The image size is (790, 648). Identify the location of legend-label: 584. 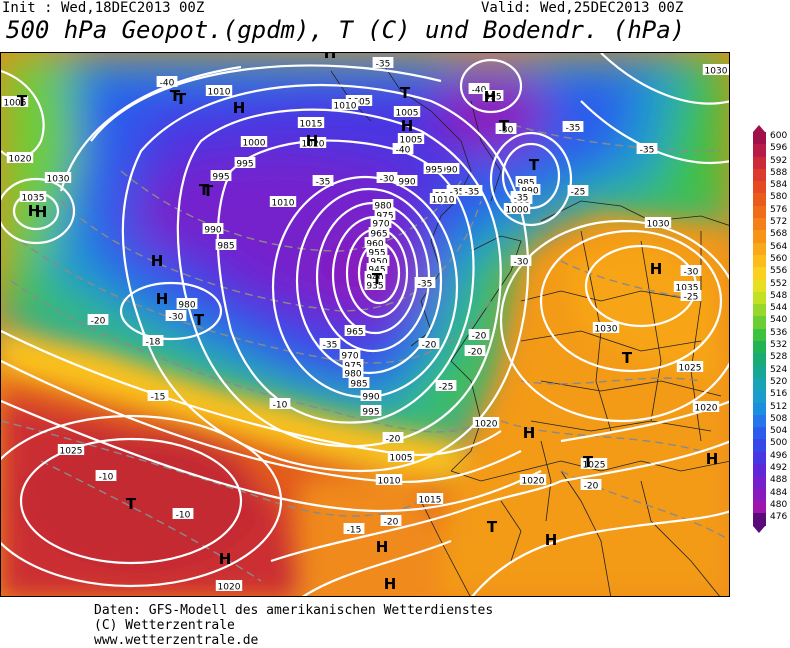
(779, 185).